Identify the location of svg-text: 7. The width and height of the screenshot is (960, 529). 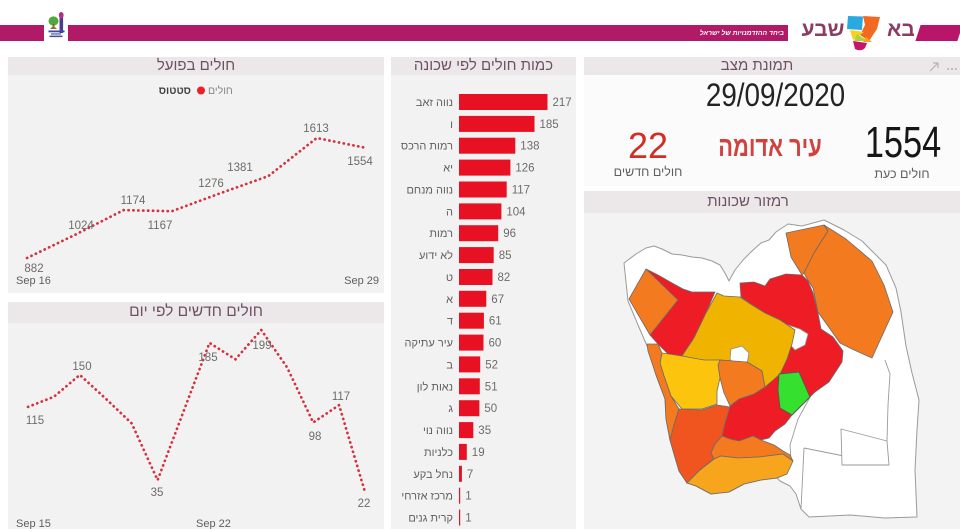
(470, 475).